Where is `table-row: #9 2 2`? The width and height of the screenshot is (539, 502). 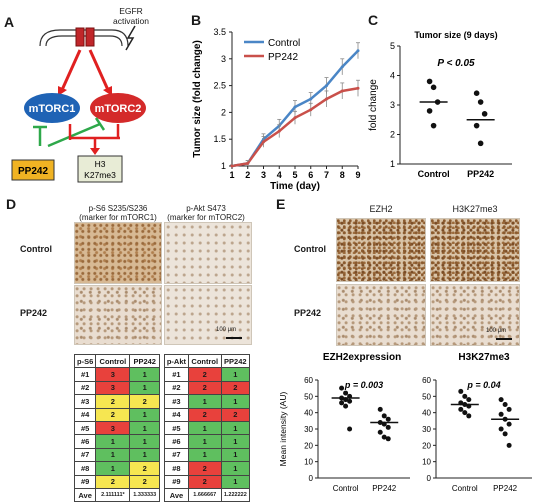 table-row: #9 2 2 is located at coordinates (116, 481).